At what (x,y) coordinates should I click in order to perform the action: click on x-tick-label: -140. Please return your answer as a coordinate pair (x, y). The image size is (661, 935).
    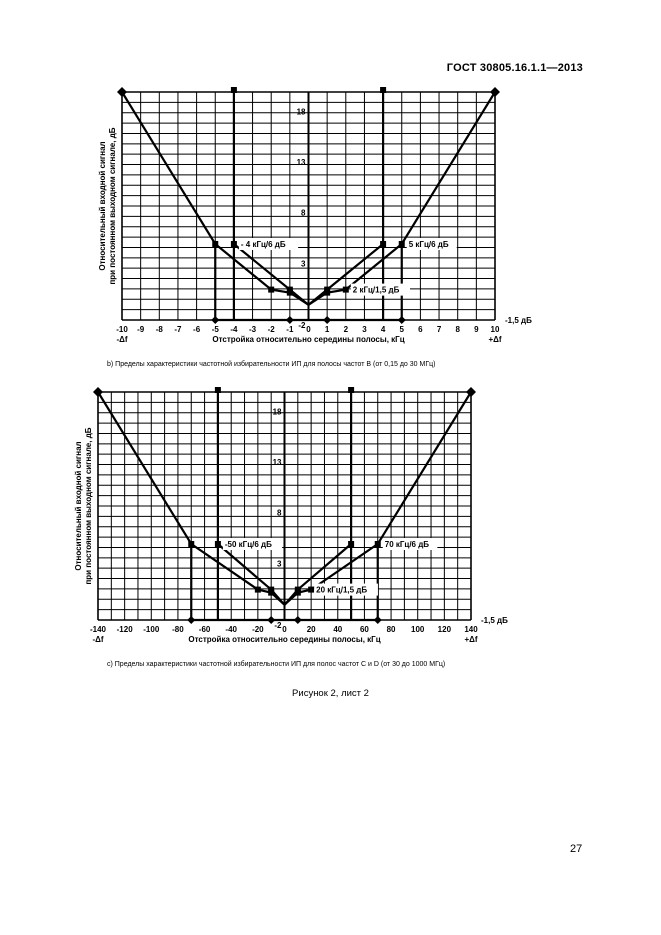
    Looking at the image, I should click on (98, 629).